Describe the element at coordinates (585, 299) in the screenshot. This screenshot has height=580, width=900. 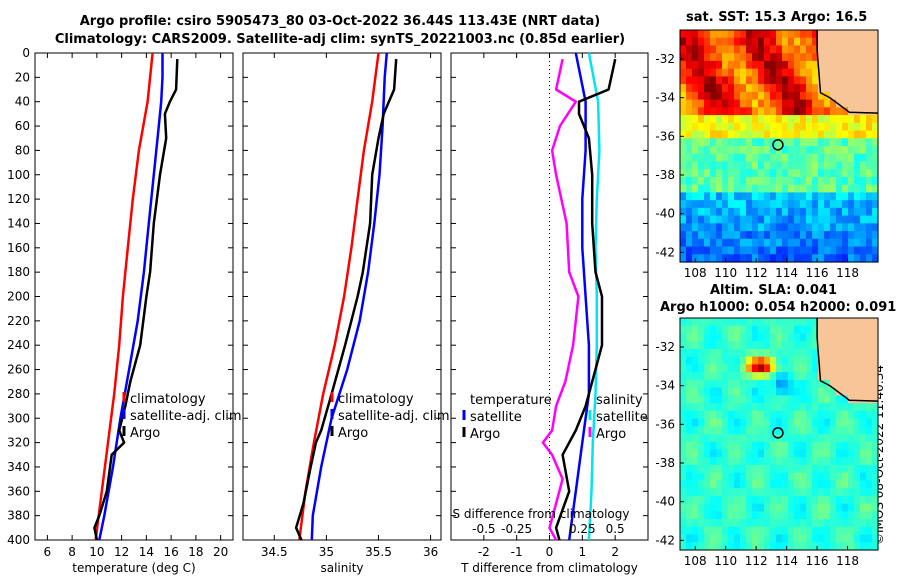
I see `temperature-argo-difference-line` at that location.